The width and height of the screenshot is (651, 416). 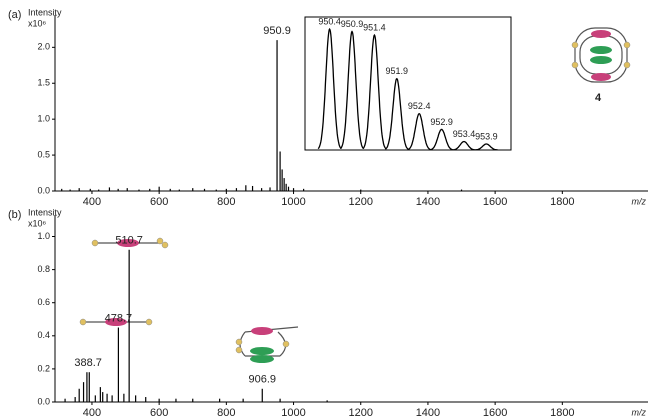 What do you see at coordinates (43, 83) in the screenshot?
I see `y-tick-label: 1.5` at bounding box center [43, 83].